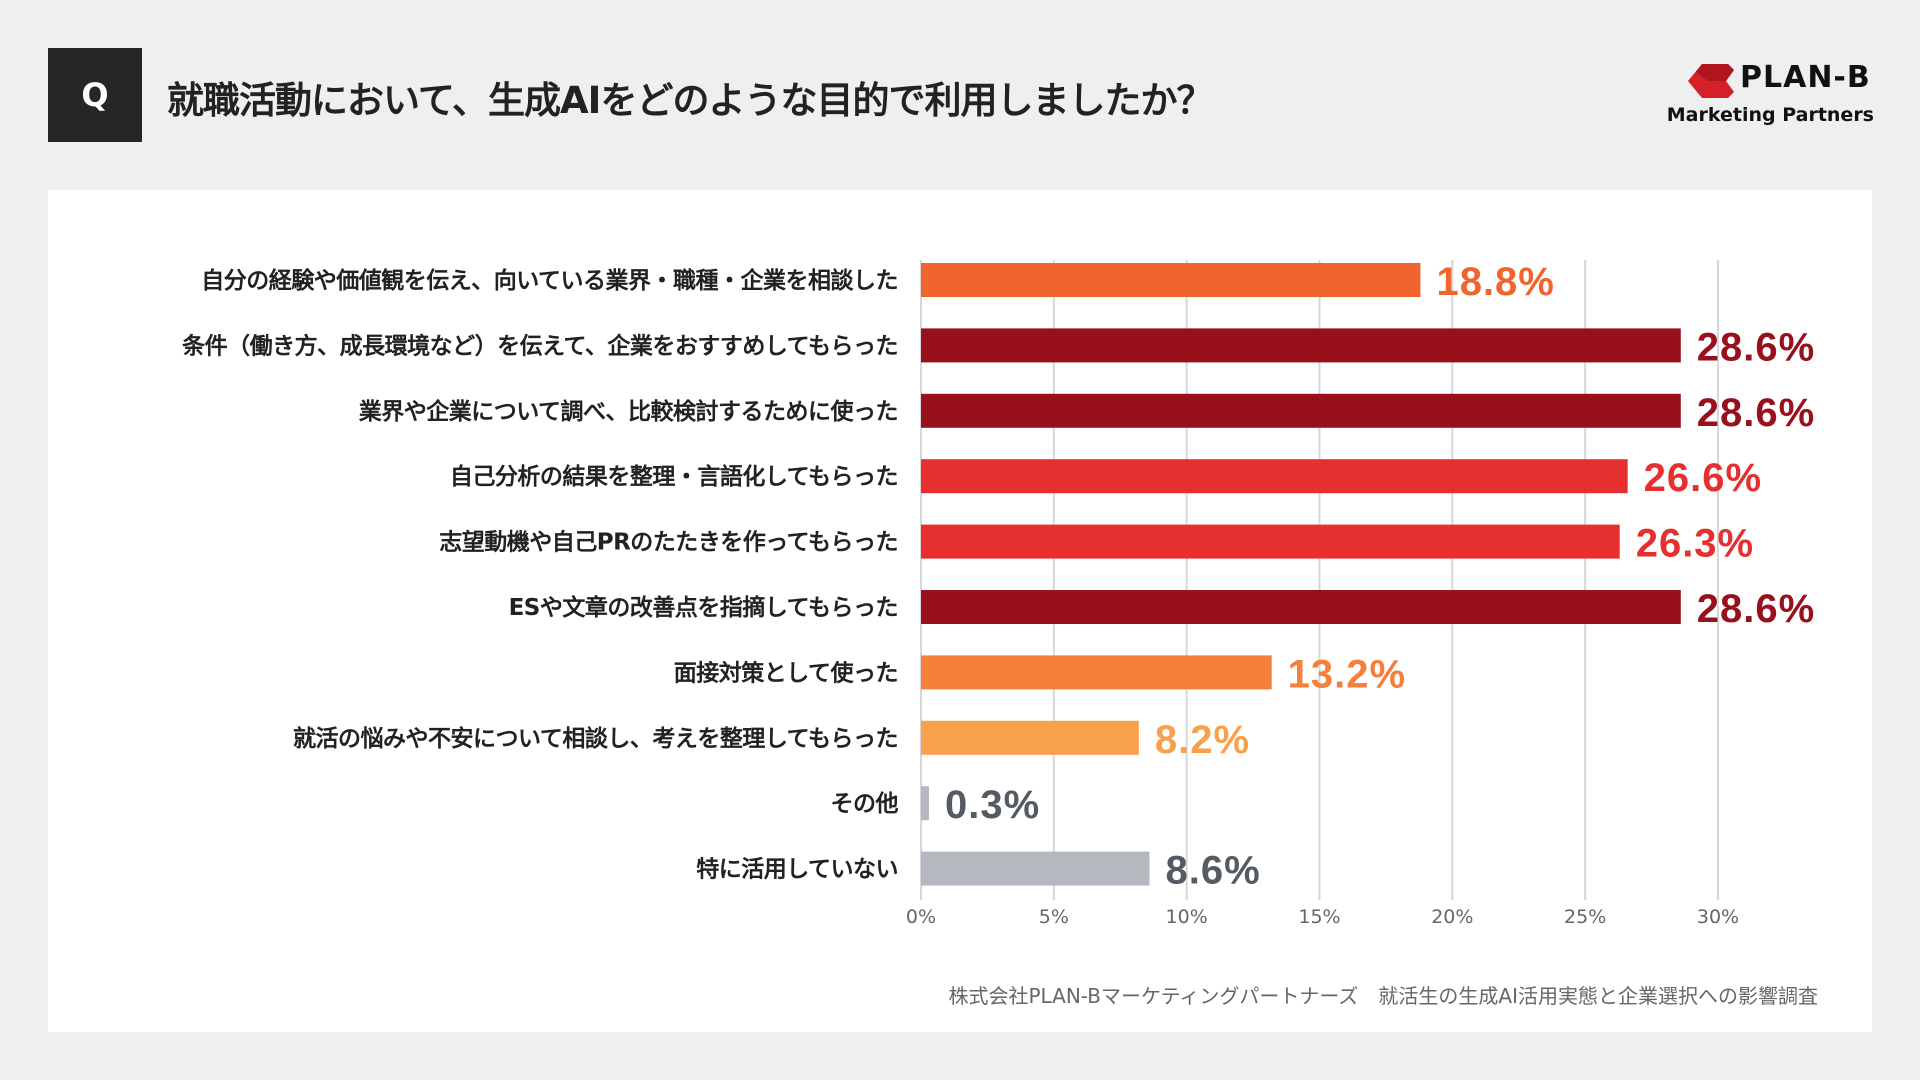  What do you see at coordinates (1805, 77) in the screenshot?
I see `logo-brand: PLAN-B` at bounding box center [1805, 77].